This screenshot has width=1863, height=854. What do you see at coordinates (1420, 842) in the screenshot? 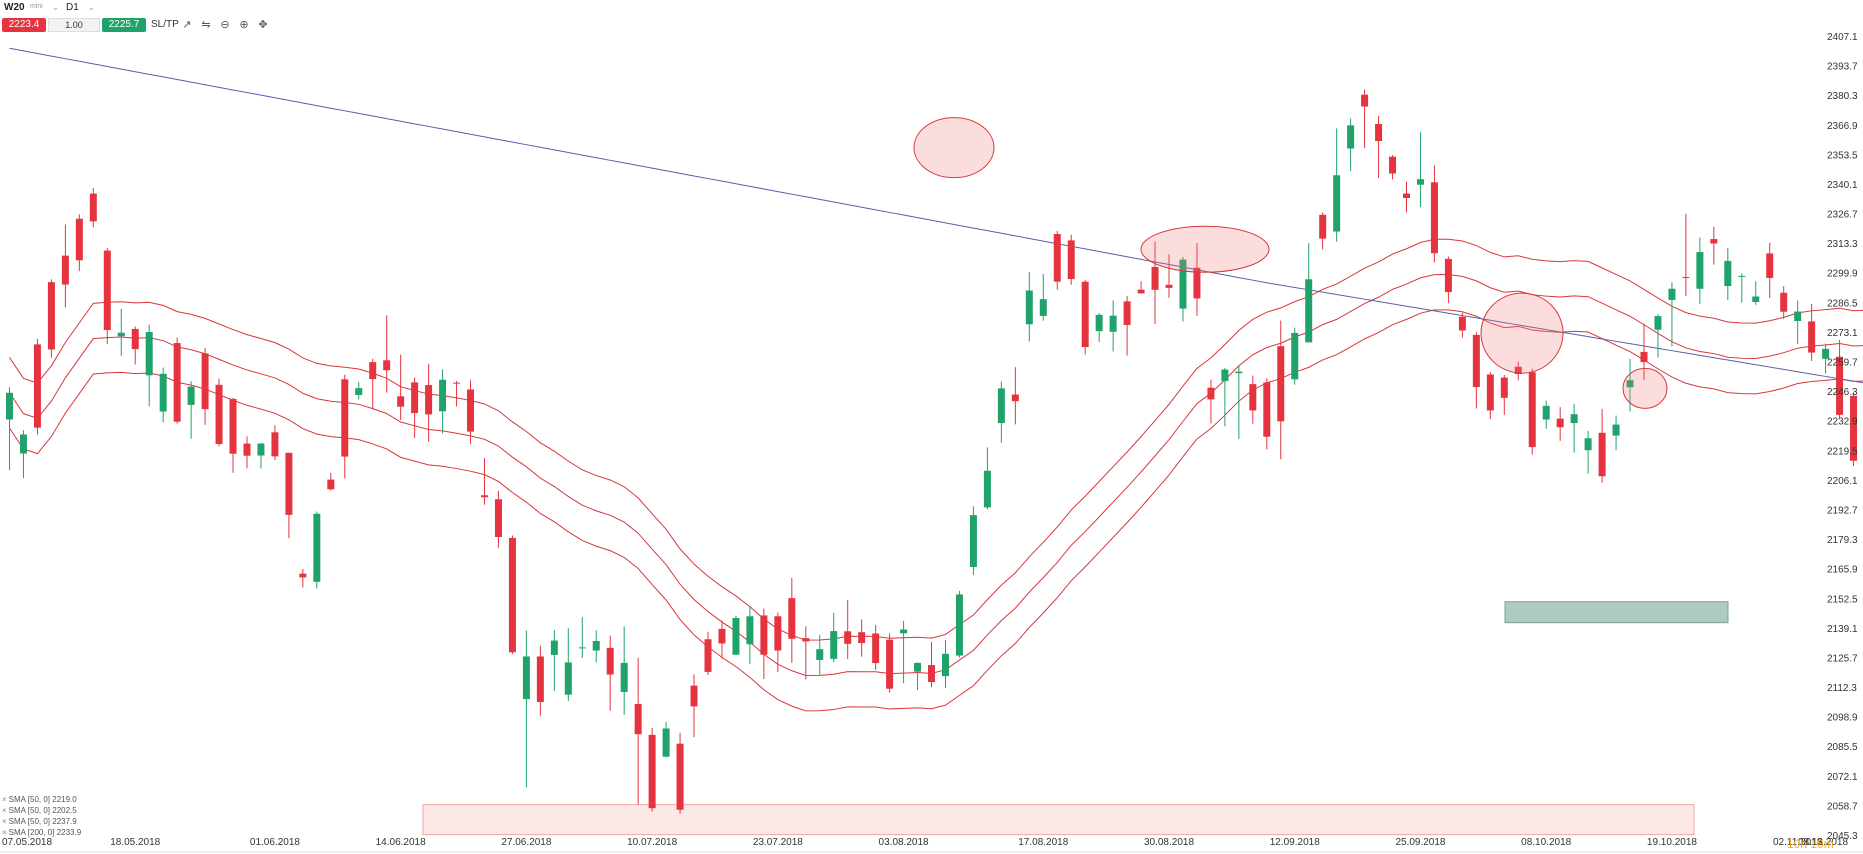
I see `x-tick-label: 25.09.2018` at bounding box center [1420, 842].